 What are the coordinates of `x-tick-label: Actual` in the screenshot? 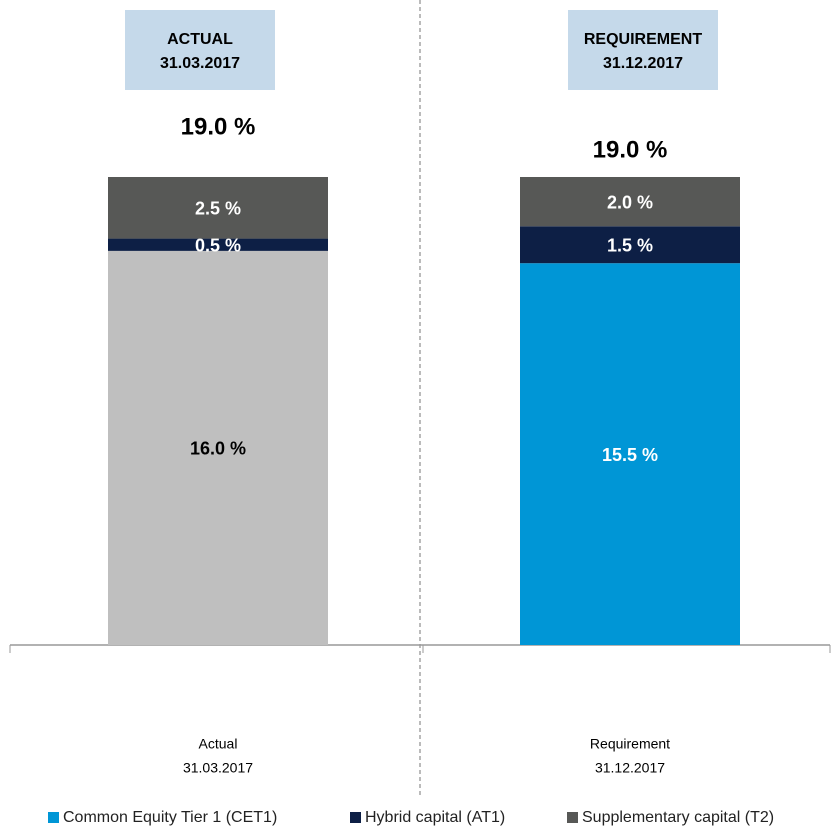 It's located at (218, 744).